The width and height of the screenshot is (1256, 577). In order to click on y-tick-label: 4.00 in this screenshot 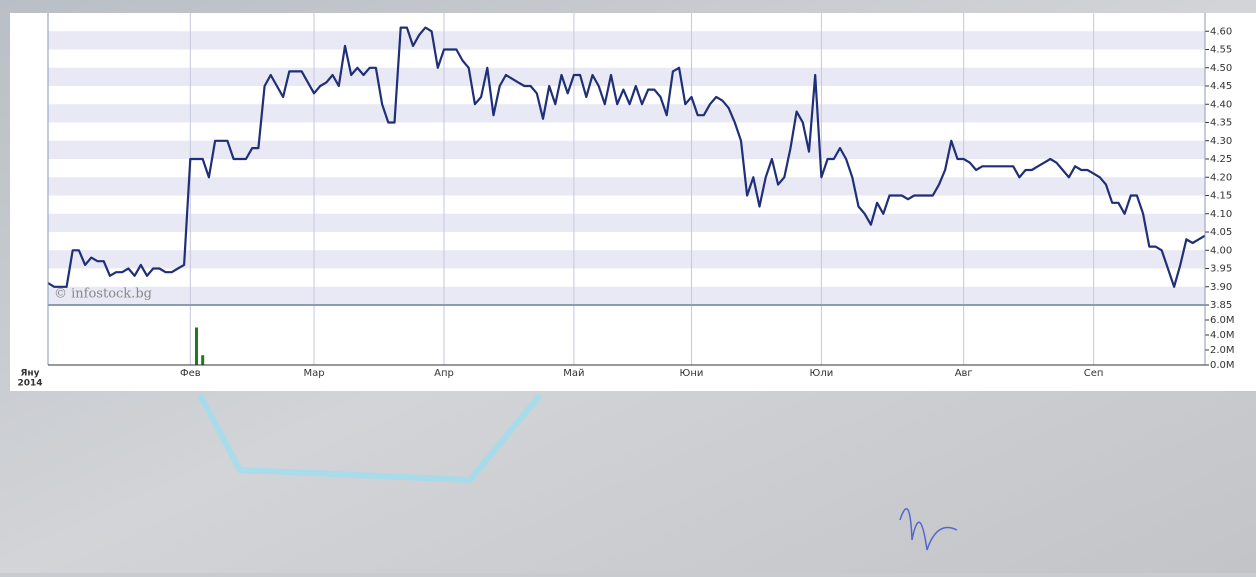, I will do `click(1221, 250)`.